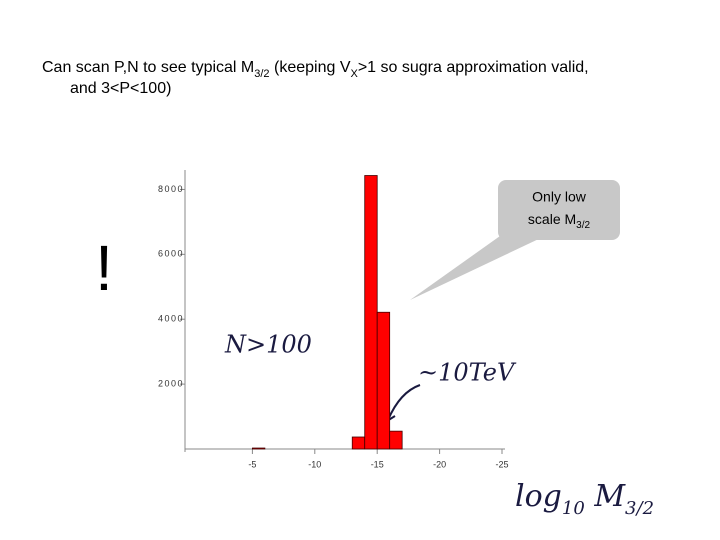 This screenshot has height=540, width=720. I want to click on x-tick-label: -15, so click(377, 464).